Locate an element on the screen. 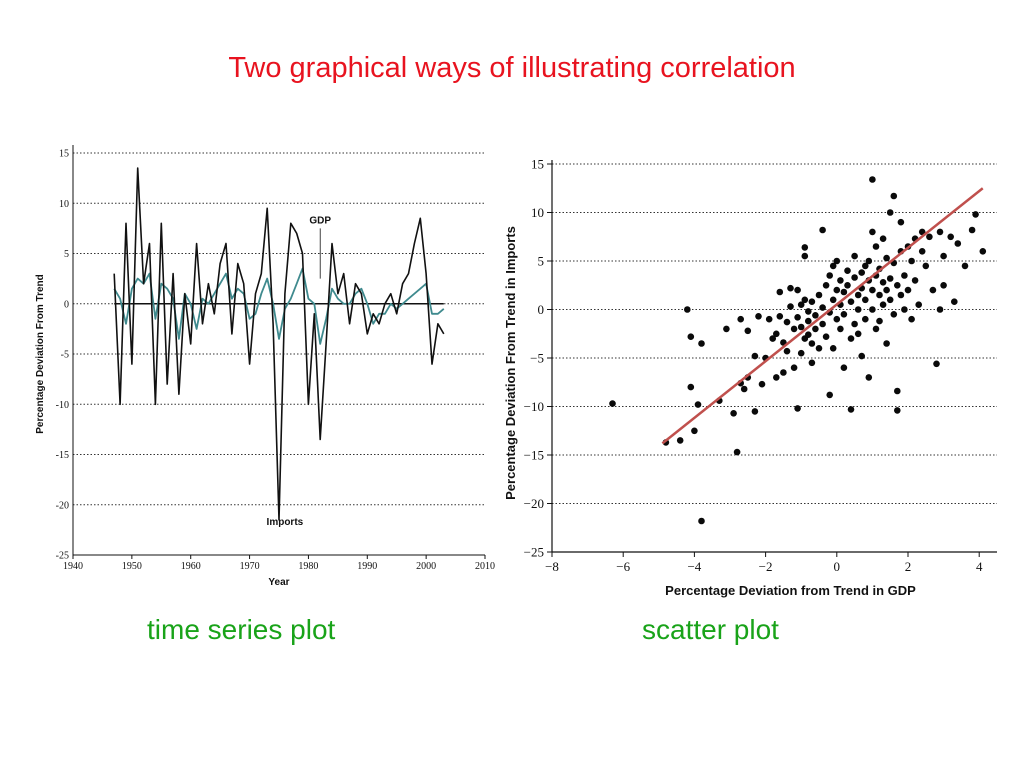  ts-x-axis-label: Year is located at coordinates (278, 582).